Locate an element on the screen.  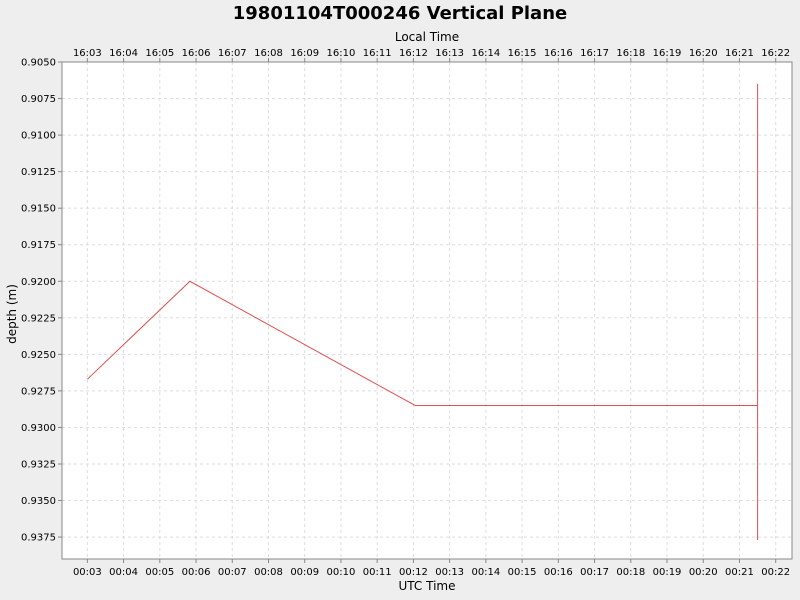
top-tick-label: 16:21 is located at coordinates (739, 53).